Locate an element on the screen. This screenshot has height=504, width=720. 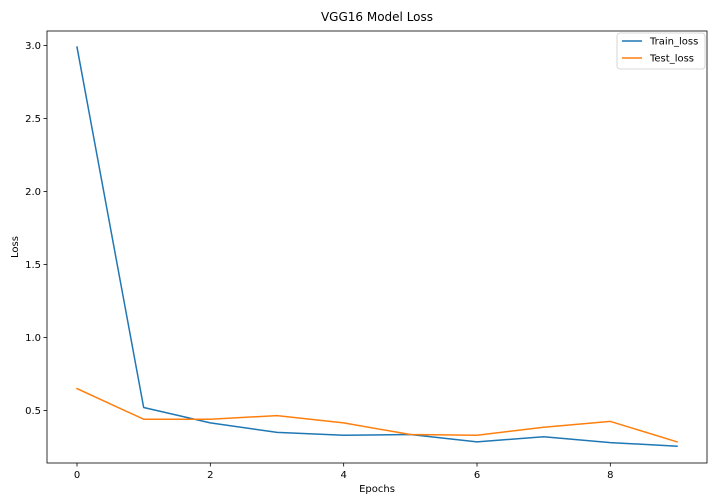
y-tick-label: 1.5 is located at coordinates (33, 265).